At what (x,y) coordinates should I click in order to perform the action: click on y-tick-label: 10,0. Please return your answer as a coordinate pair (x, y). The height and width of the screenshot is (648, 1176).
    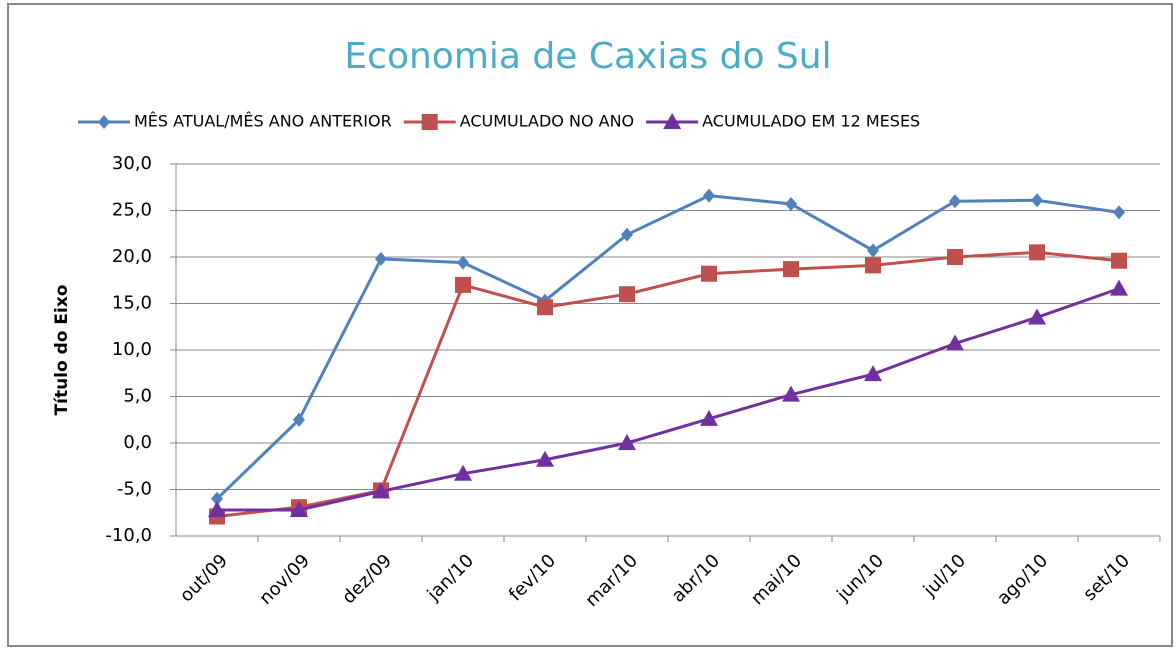
    Looking at the image, I should click on (132, 349).